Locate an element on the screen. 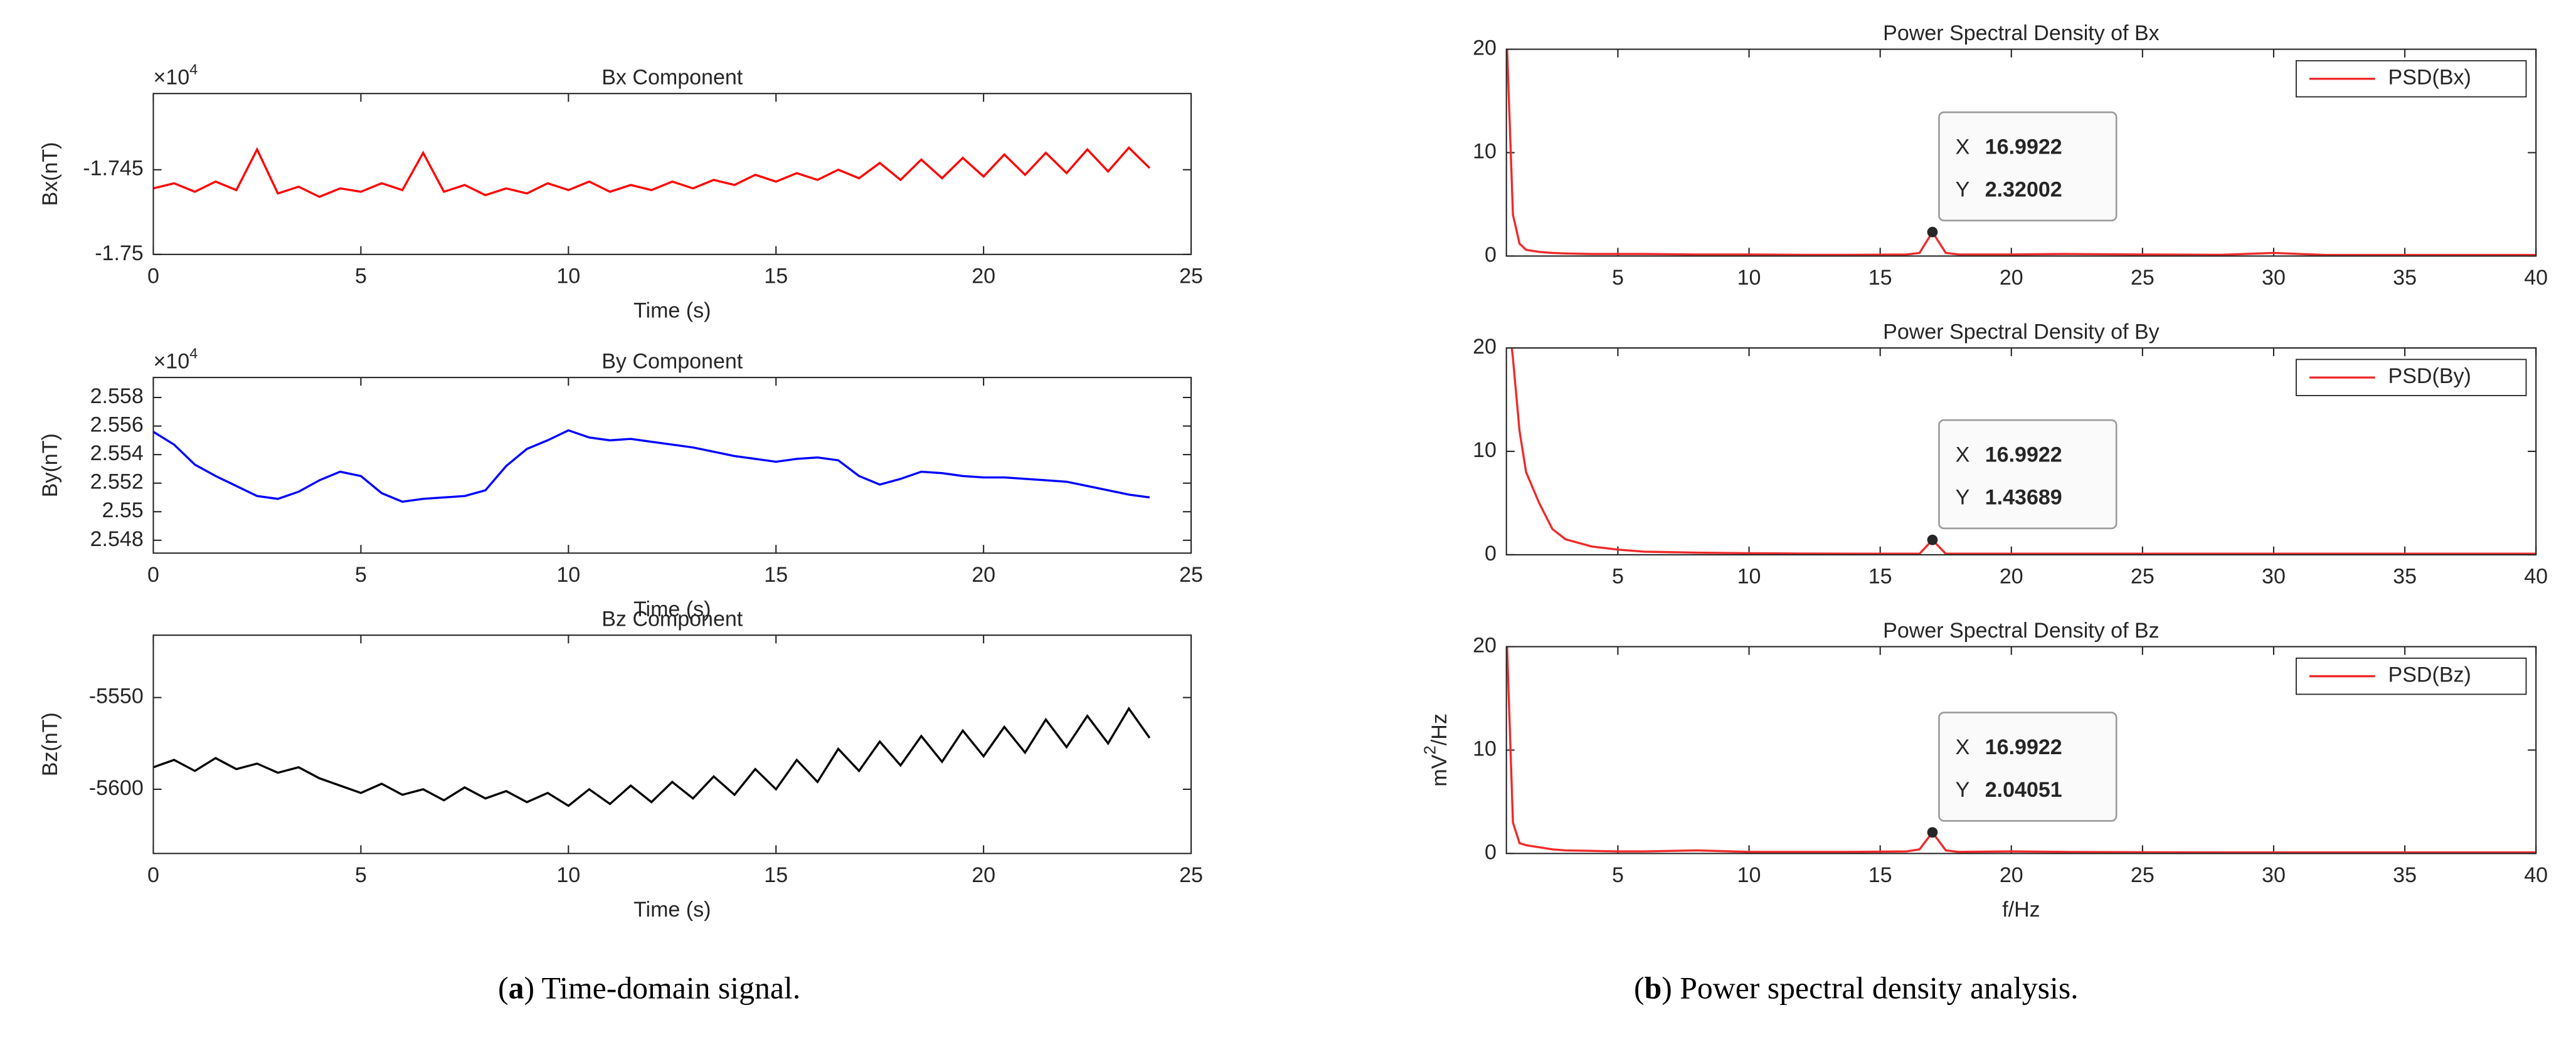 Image resolution: width=2576 pixels, height=1057 pixels. y-axis-label: By(nT) is located at coordinates (50, 465).